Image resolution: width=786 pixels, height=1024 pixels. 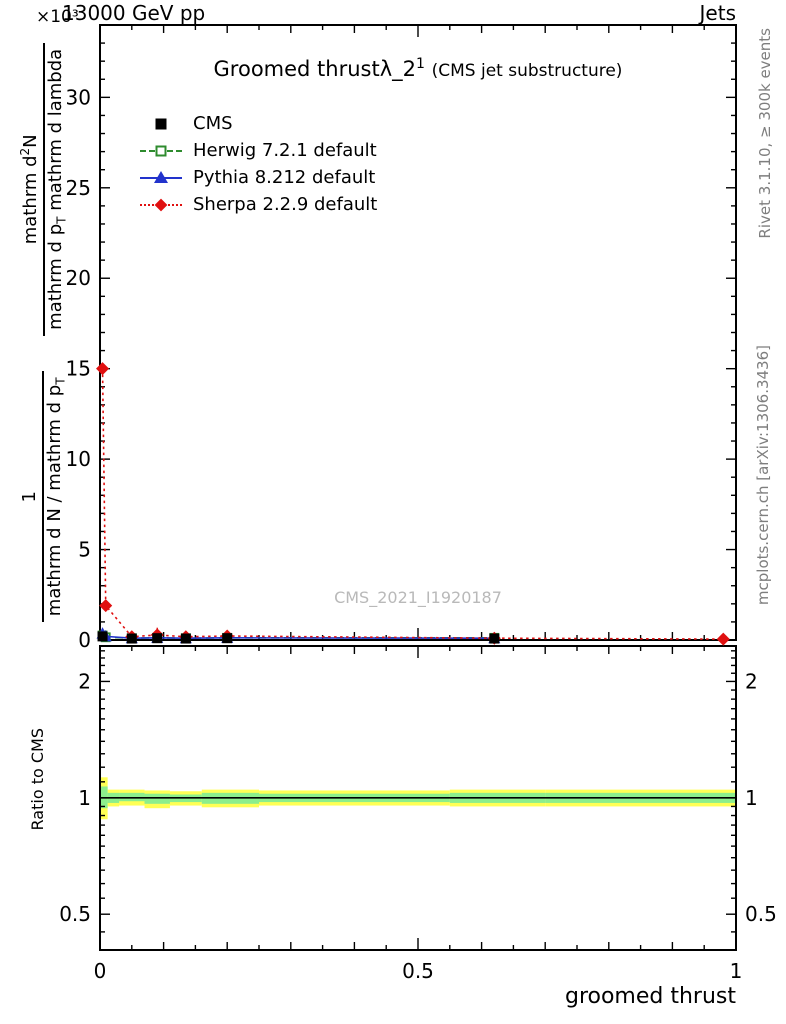 What do you see at coordinates (31, 189) in the screenshot?
I see `frac2-numerator: mathrm d2N` at bounding box center [31, 189].